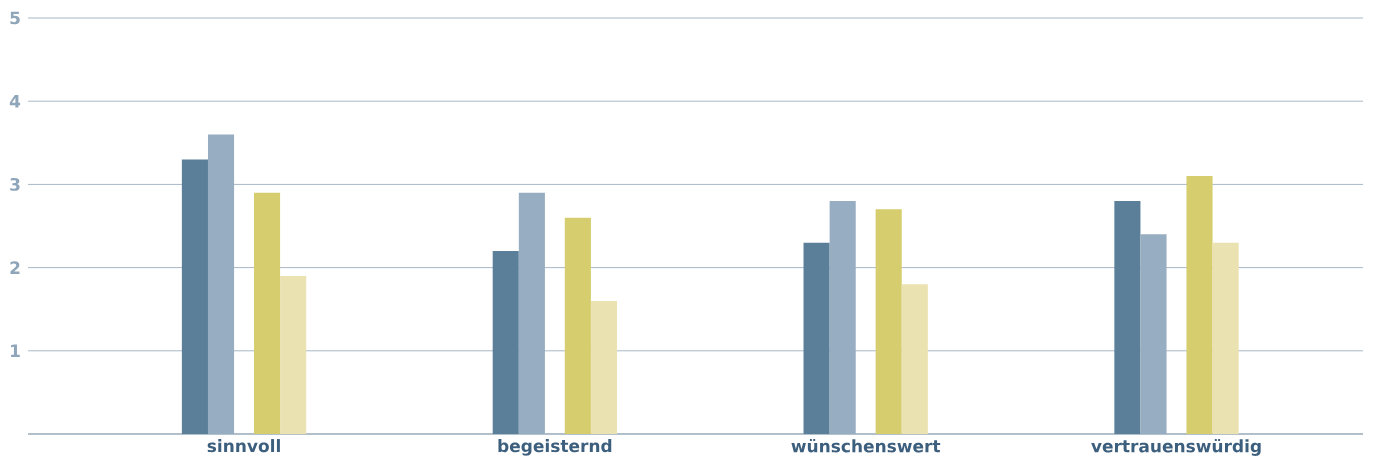 The width and height of the screenshot is (1378, 468). What do you see at coordinates (243, 446) in the screenshot?
I see `x-tick-label: sinnvoll` at bounding box center [243, 446].